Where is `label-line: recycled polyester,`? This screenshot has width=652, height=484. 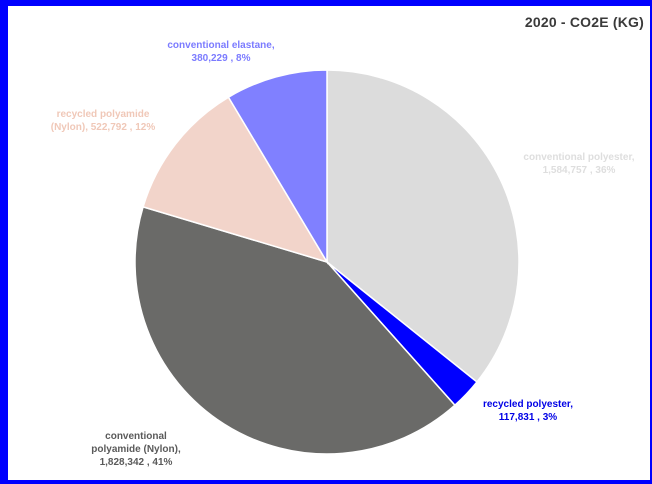
label-line: recycled polyester, is located at coordinates (528, 404).